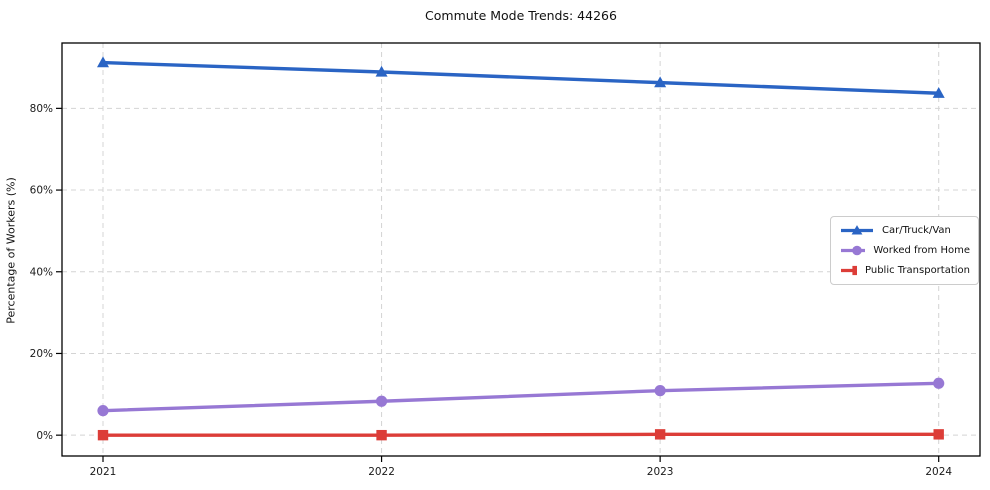  I want to click on series-public-transportation, so click(520, 435).